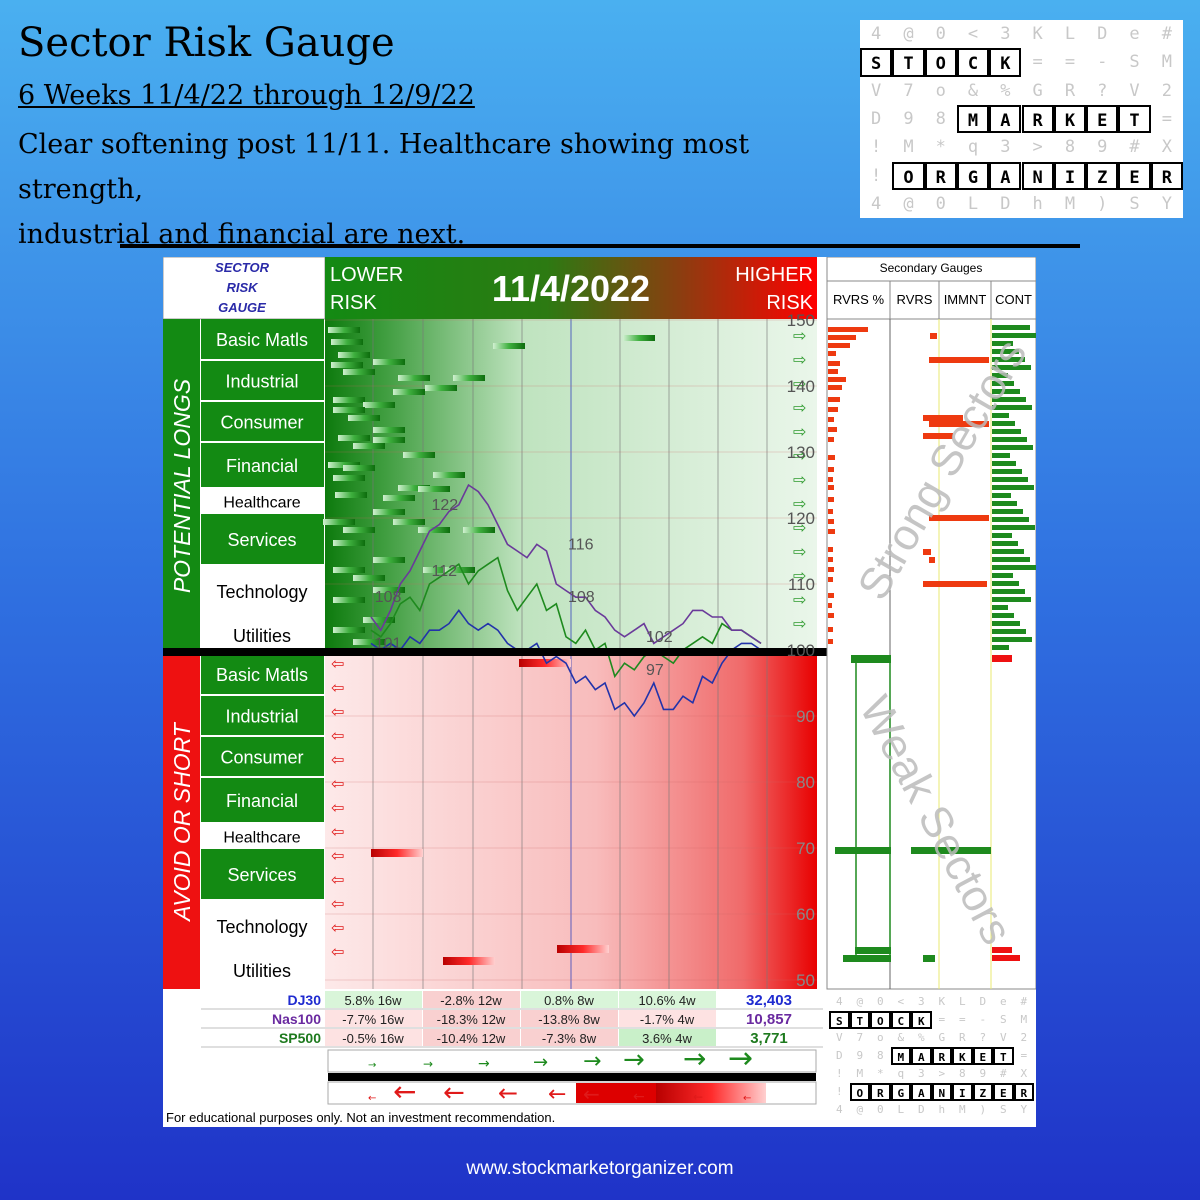 Image resolution: width=1200 pixels, height=1200 pixels. What do you see at coordinates (1005, 90) in the screenshot?
I see `logo-cell: %` at bounding box center [1005, 90].